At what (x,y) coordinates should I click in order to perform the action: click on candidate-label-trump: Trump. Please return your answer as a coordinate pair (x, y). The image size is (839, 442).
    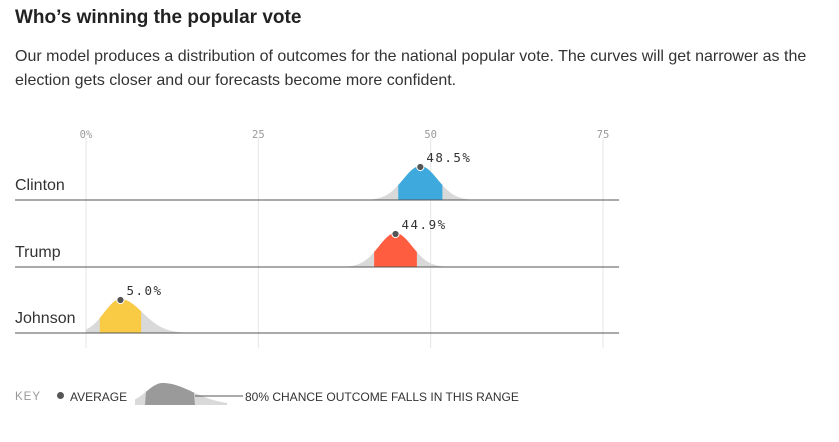
    Looking at the image, I should click on (38, 252).